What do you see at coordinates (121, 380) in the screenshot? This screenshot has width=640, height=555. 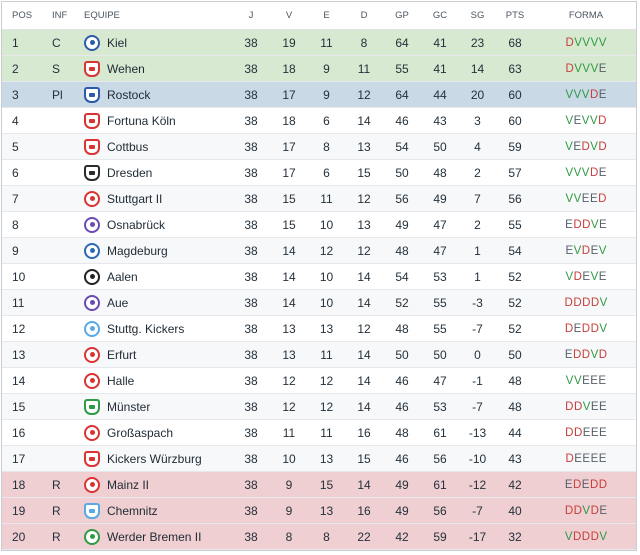 I see `team-name-link: Halle` at bounding box center [121, 380].